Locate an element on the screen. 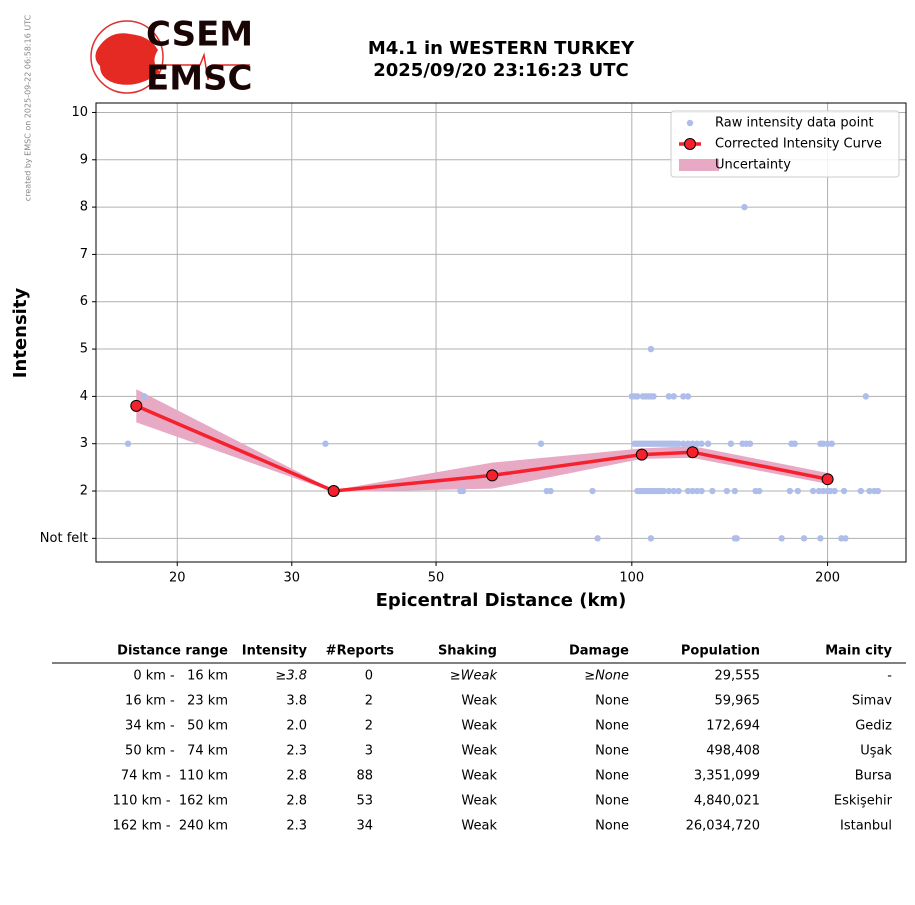 This screenshot has height=905, width=915. legend-label: Raw intensity data point is located at coordinates (794, 123).